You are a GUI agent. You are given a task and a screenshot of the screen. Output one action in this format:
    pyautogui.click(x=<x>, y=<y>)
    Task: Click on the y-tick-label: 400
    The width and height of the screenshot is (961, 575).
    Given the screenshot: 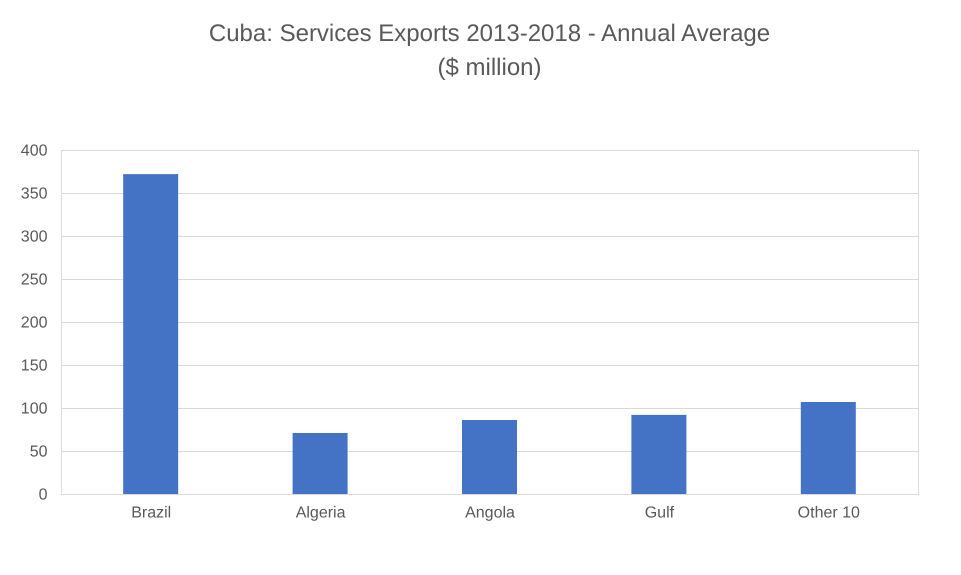 What is the action you would take?
    pyautogui.click(x=34, y=151)
    